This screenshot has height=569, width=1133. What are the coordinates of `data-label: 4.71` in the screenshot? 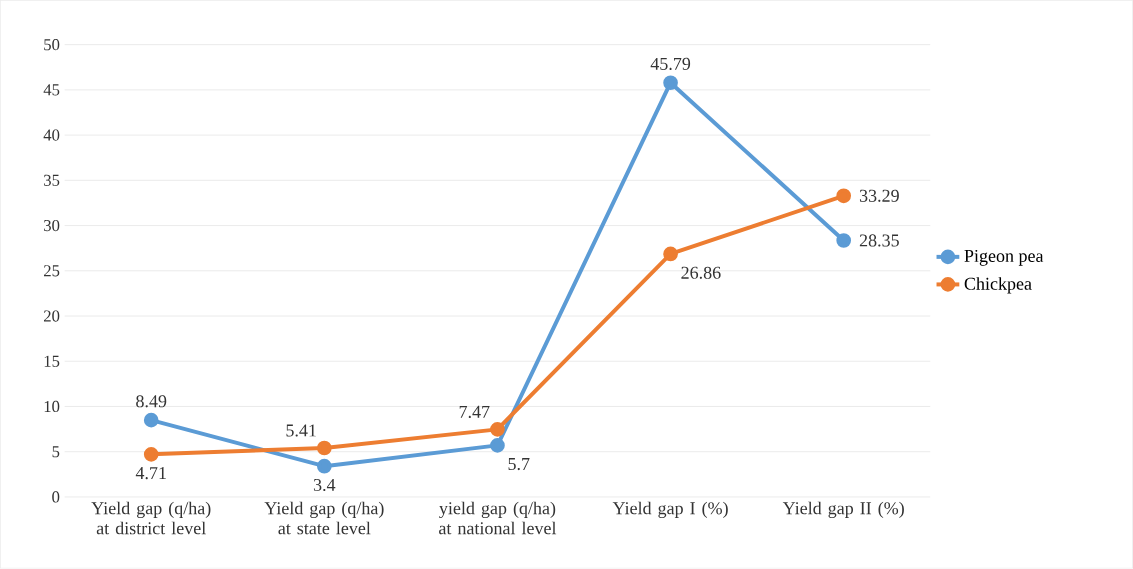 It's located at (150, 473).